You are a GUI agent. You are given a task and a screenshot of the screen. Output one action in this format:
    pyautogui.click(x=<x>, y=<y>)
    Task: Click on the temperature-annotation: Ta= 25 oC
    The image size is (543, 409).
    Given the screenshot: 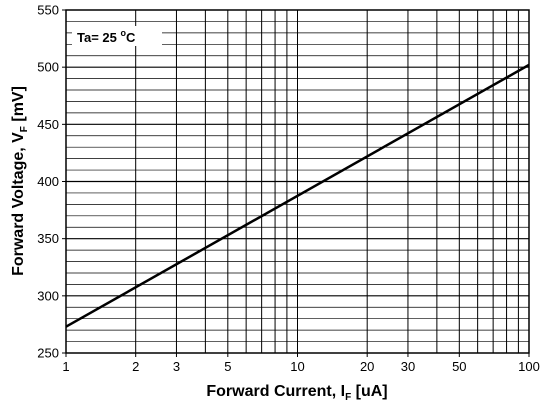 What is the action you would take?
    pyautogui.click(x=117, y=36)
    